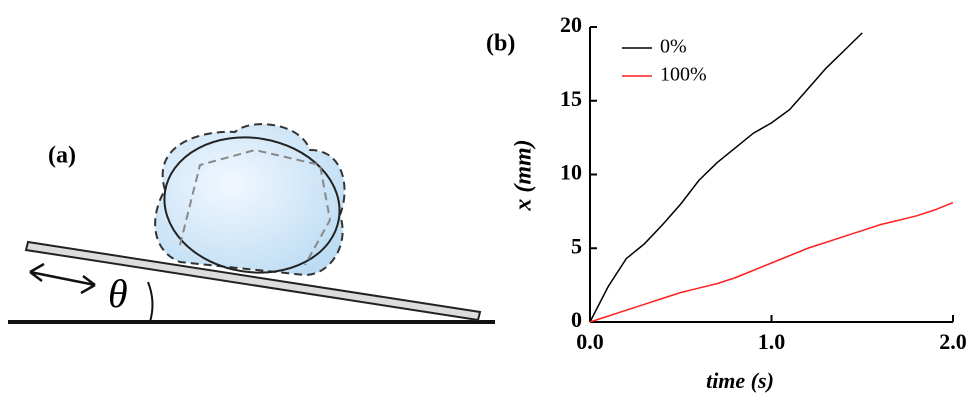 This screenshot has width=980, height=397. I want to click on y-tick-label: 0, so click(576, 319).